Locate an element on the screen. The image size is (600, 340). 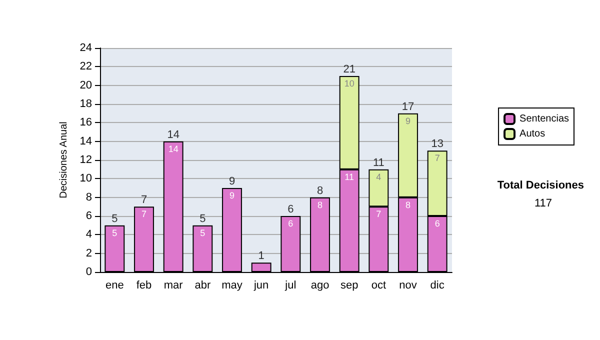
total-label: 17 is located at coordinates (408, 106).